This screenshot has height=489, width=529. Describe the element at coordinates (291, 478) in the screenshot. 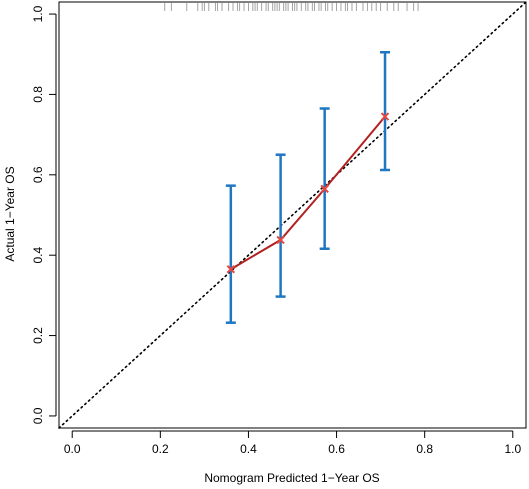

I see `x-axis-label: Nomogram Predicted 1−Year OS` at that location.